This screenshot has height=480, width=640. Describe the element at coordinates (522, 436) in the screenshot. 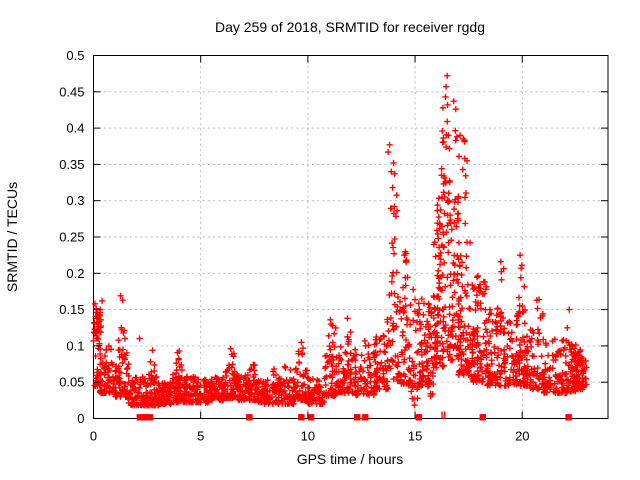

I see `x-tick-label: 20` at that location.